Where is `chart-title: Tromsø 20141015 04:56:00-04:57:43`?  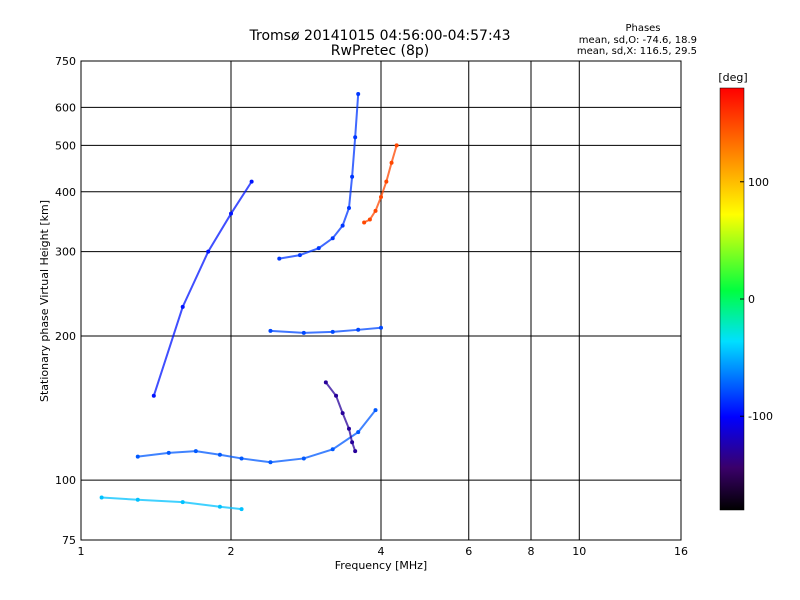
chart-title: Tromsø 20141015 04:56:00-04:57:43 is located at coordinates (380, 36).